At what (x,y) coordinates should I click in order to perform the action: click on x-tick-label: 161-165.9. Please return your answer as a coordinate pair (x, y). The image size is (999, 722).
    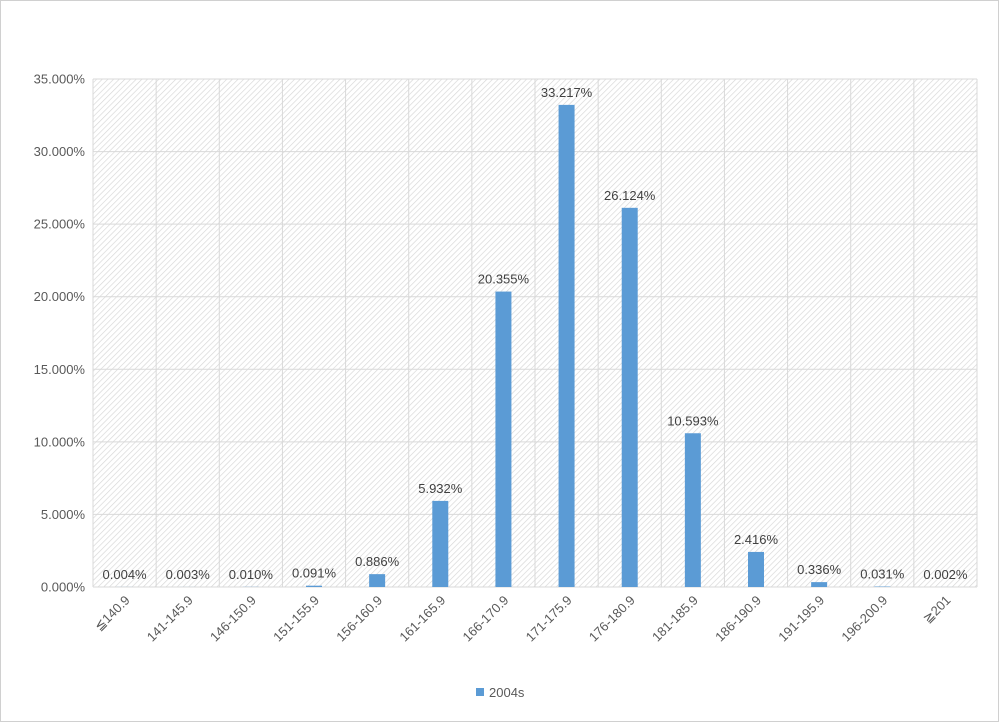
    Looking at the image, I should click on (422, 619).